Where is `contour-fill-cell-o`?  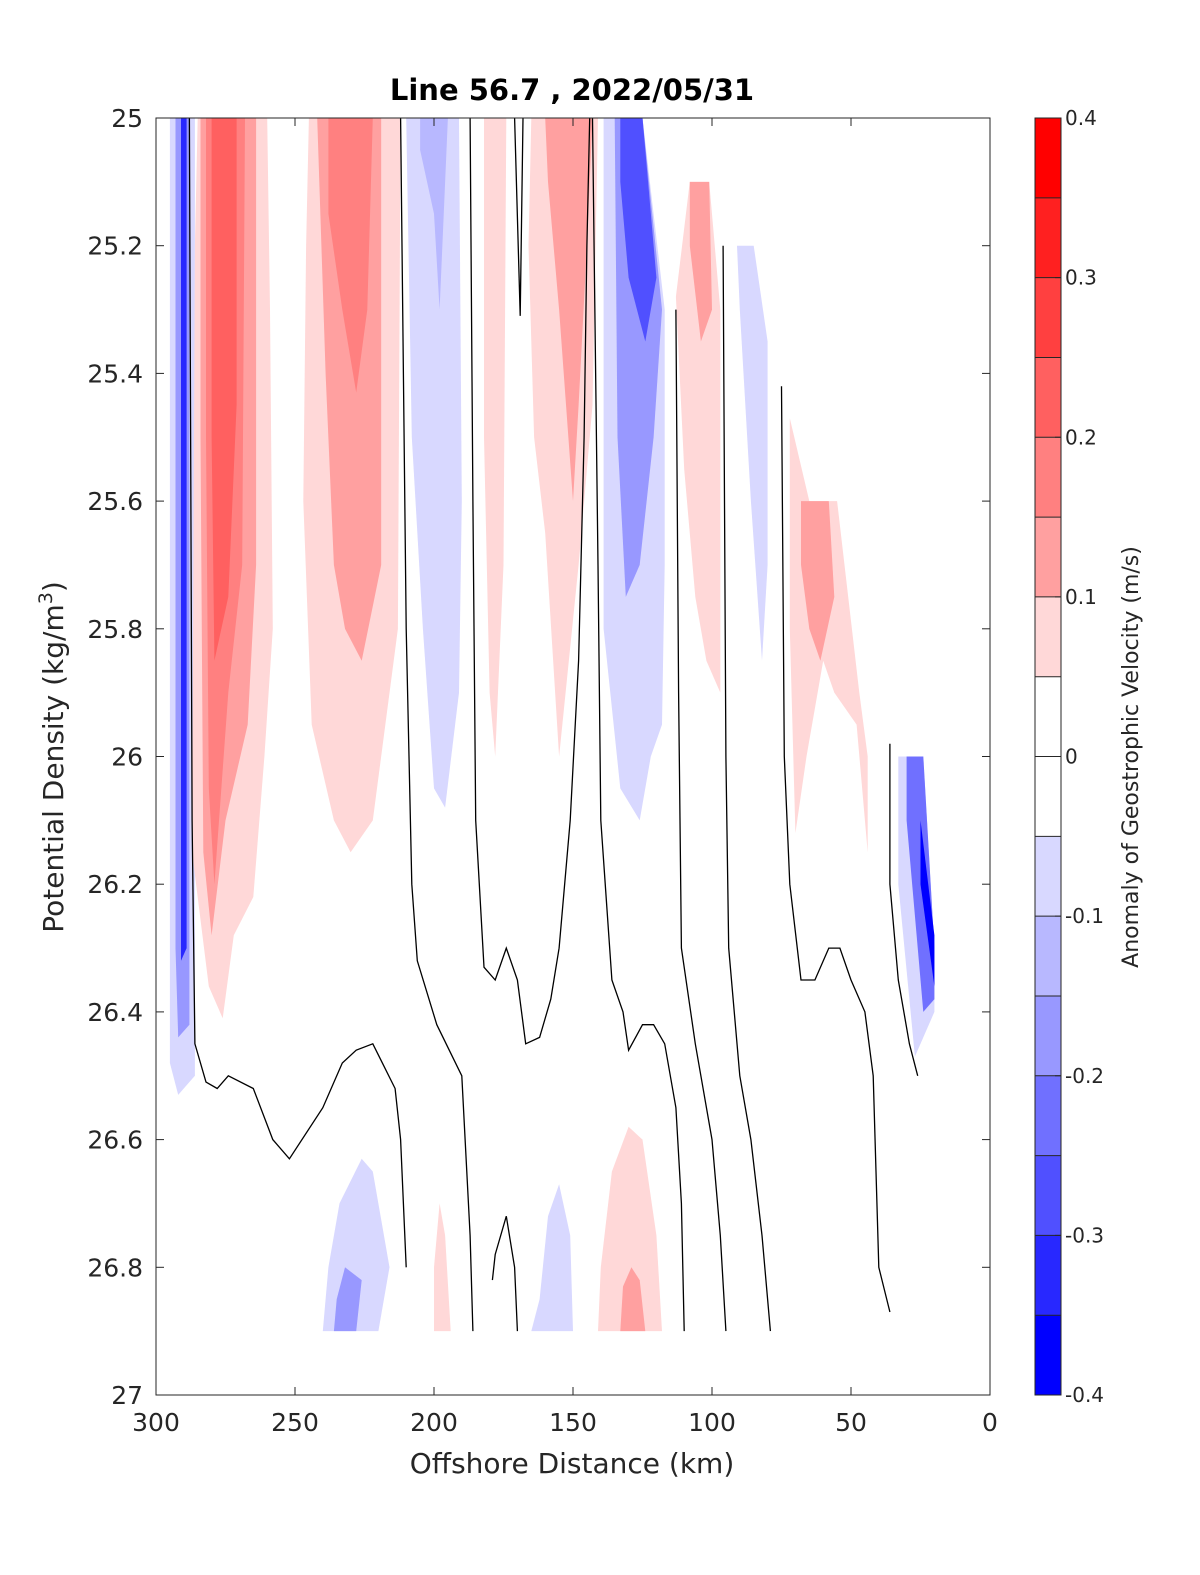 contour-fill-cell-o is located at coordinates (569, 310).